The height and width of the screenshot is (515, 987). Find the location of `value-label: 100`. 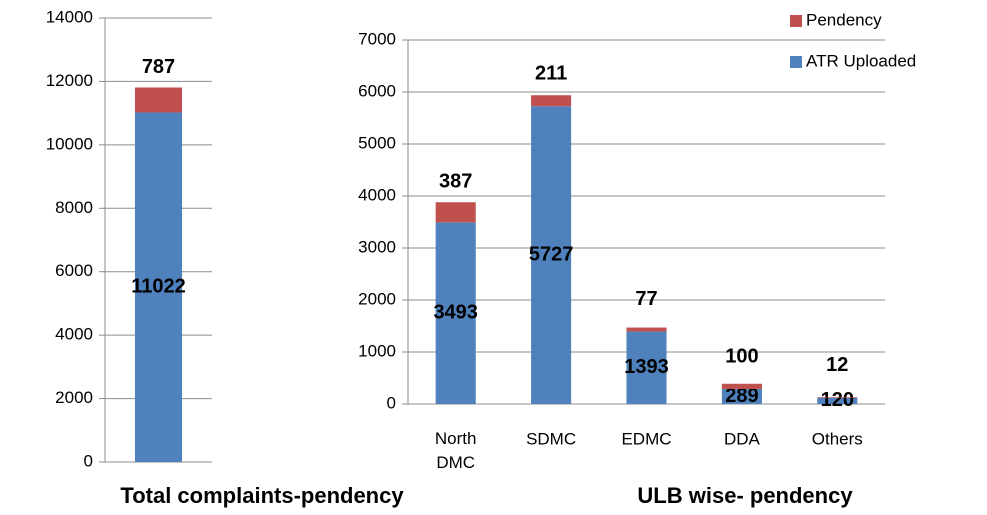

value-label: 100 is located at coordinates (741, 356).